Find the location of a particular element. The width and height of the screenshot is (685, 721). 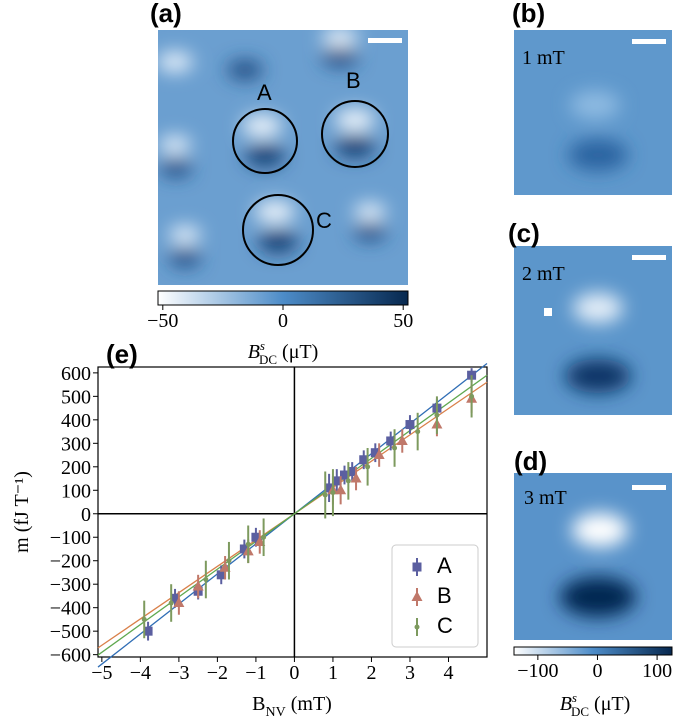

y-tick-label: −100 is located at coordinates (70, 538).